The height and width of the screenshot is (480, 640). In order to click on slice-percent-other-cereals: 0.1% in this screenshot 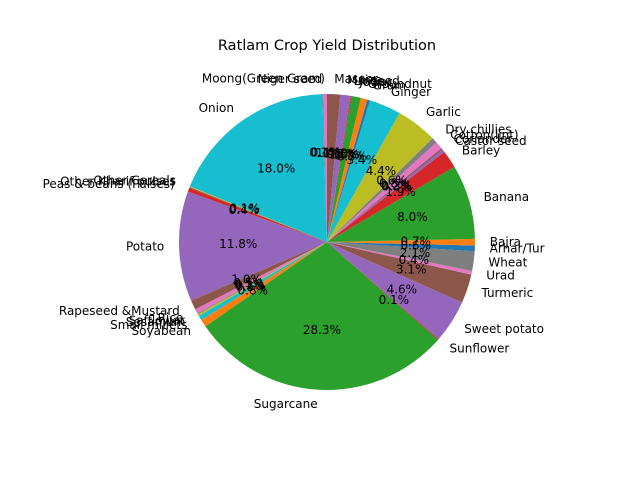, I will do `click(244, 208)`.